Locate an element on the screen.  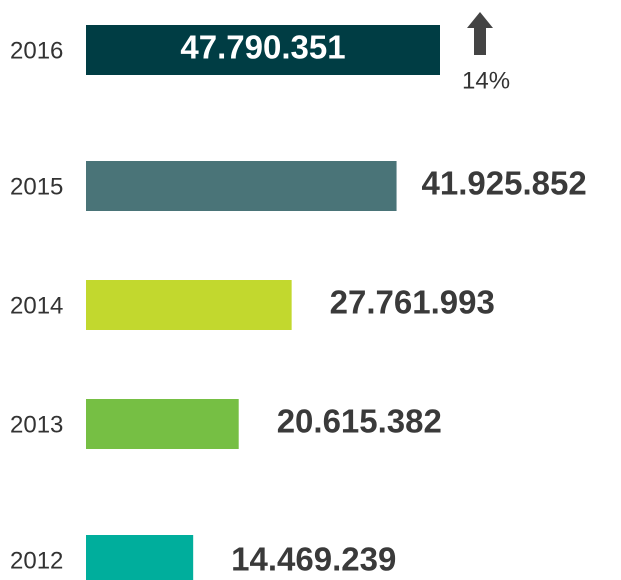
value-label: 47.790.351 is located at coordinates (262, 47).